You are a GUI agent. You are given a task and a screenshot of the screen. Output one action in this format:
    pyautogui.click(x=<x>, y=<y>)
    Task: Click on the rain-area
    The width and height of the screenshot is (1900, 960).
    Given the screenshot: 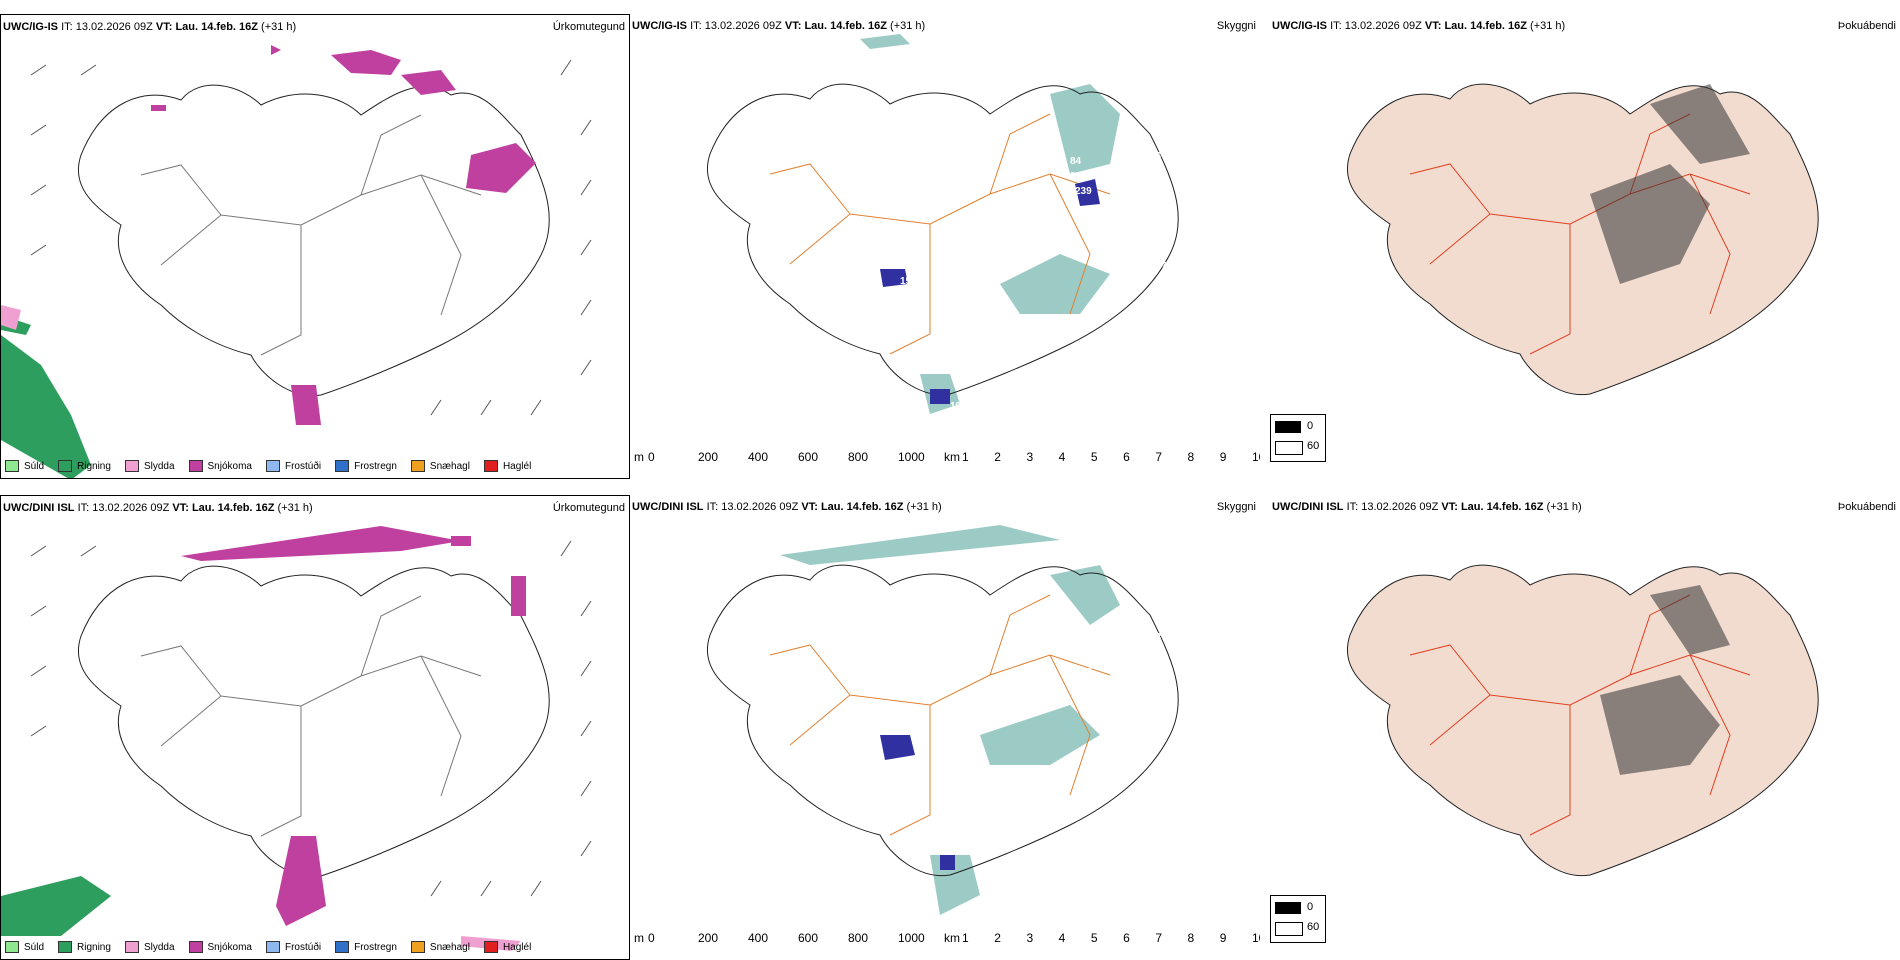 What is the action you would take?
    pyautogui.click(x=46, y=396)
    